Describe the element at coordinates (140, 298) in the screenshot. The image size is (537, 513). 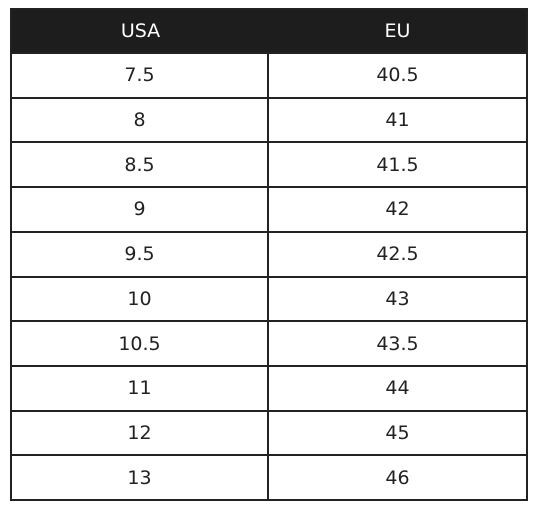
I see `table-cell: 10` at that location.